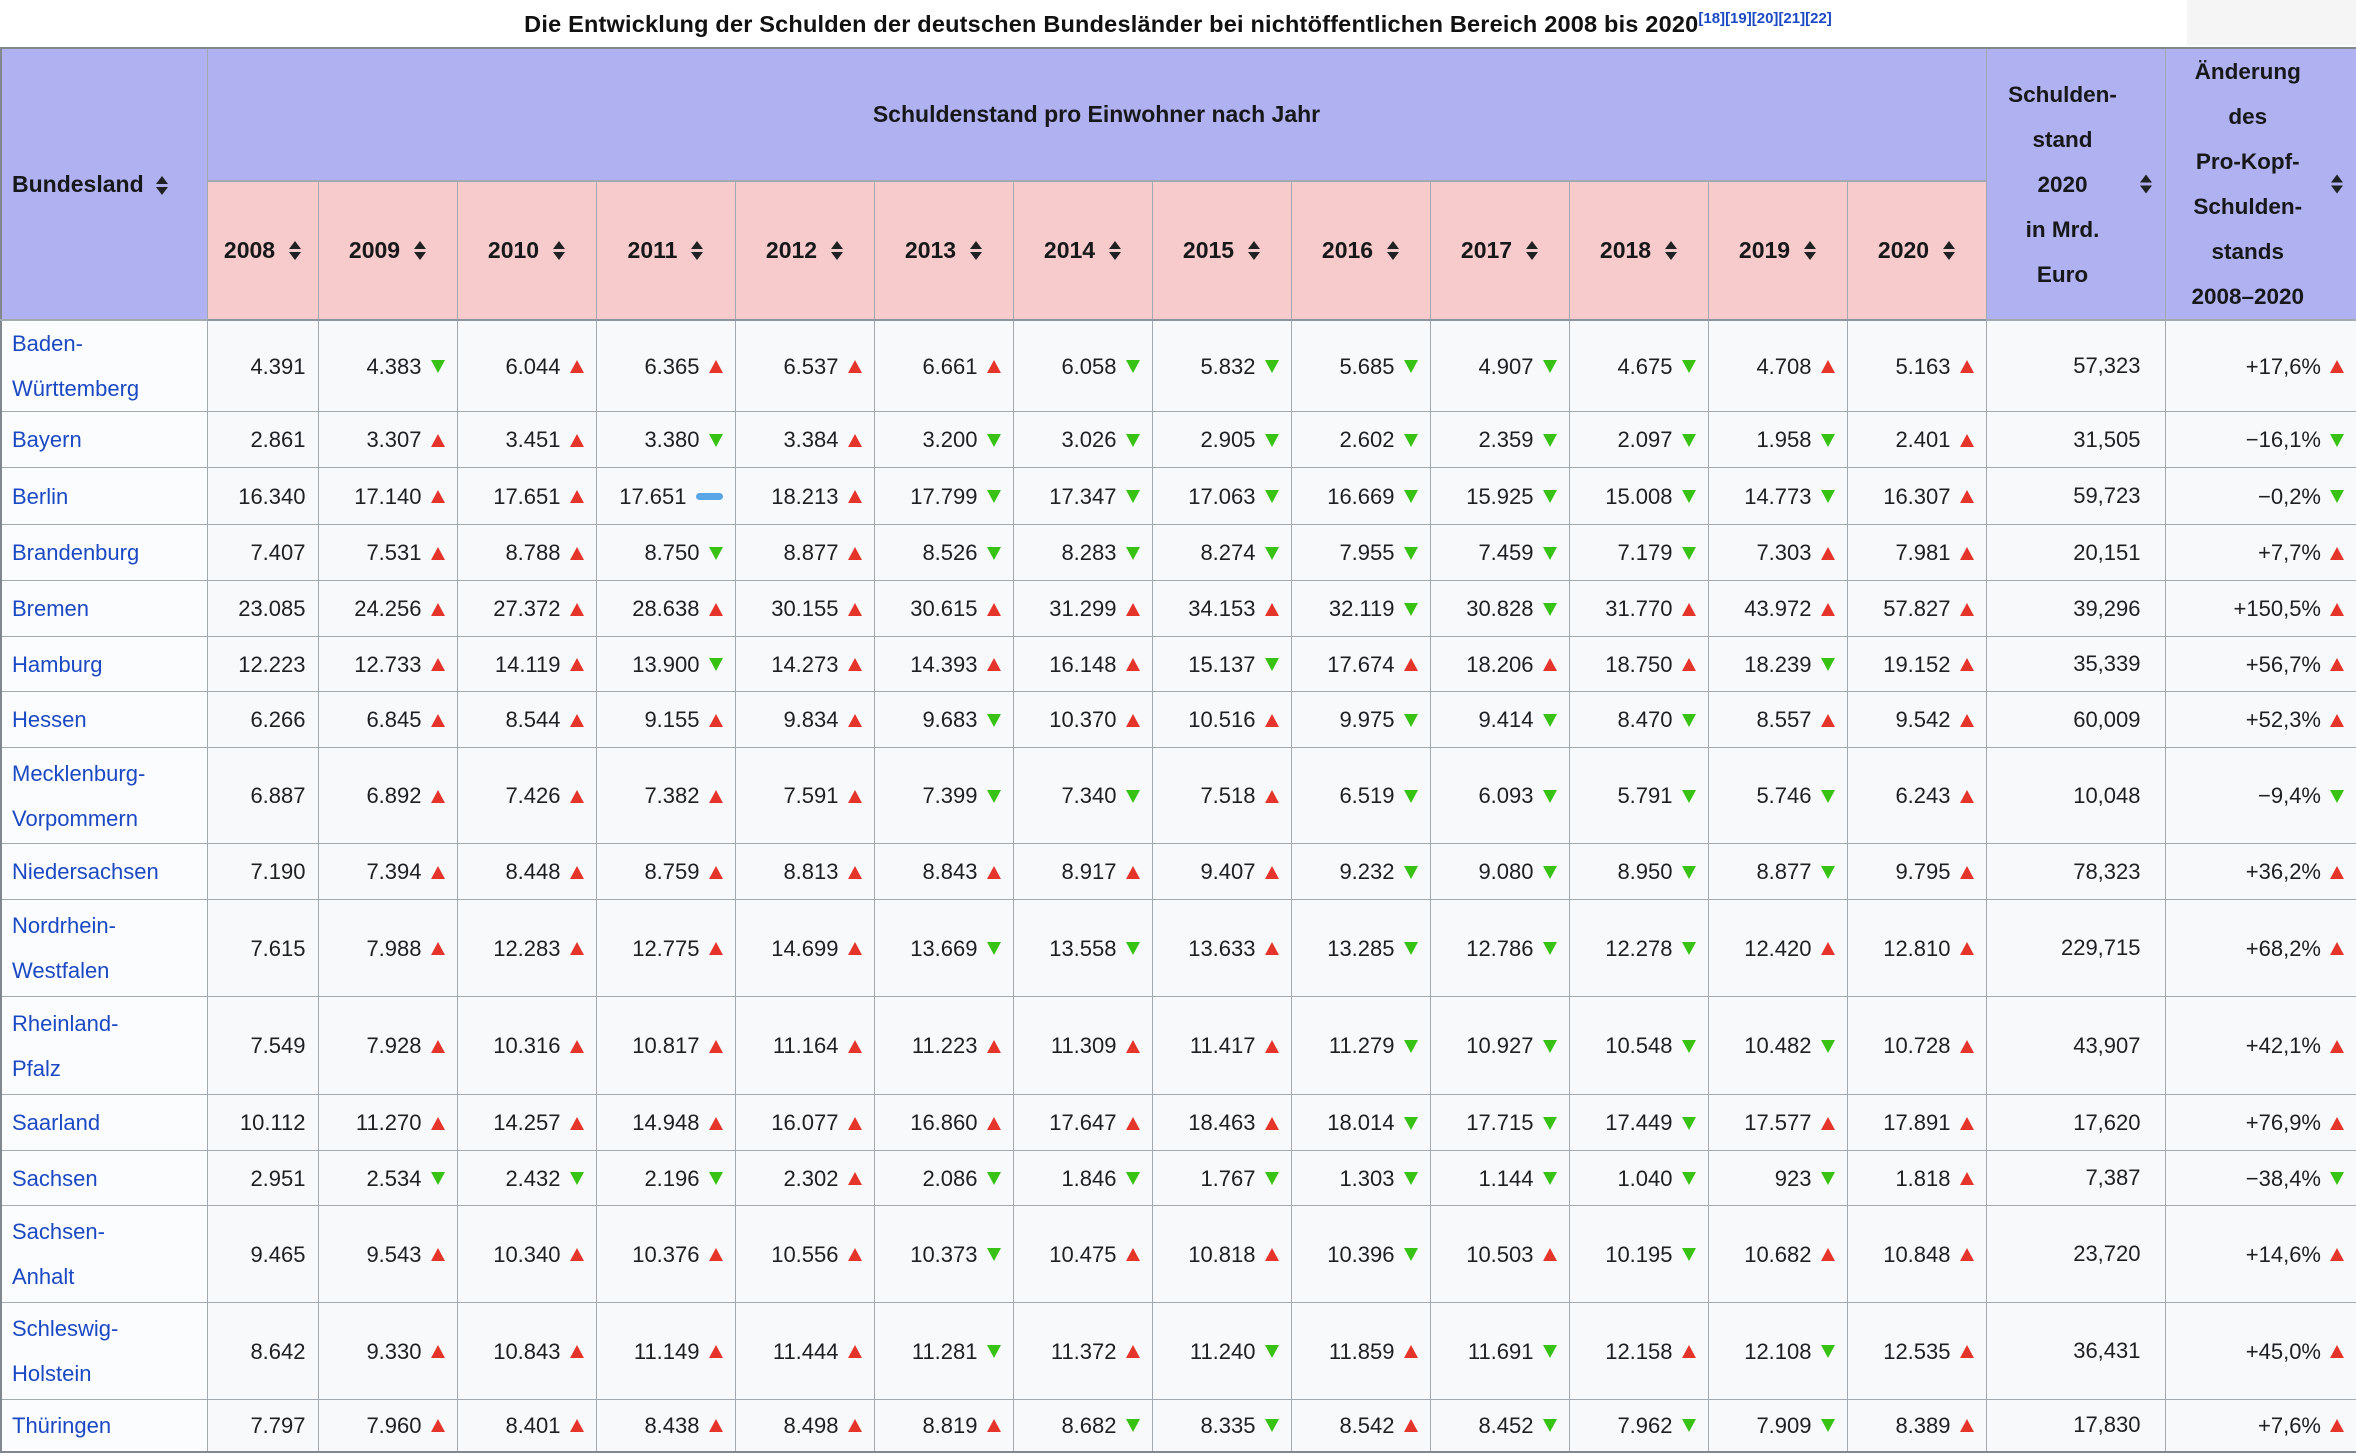  Describe the element at coordinates (79, 795) in the screenshot. I see `bundesland-link: Mecklenburg- Vorpommern` at that location.